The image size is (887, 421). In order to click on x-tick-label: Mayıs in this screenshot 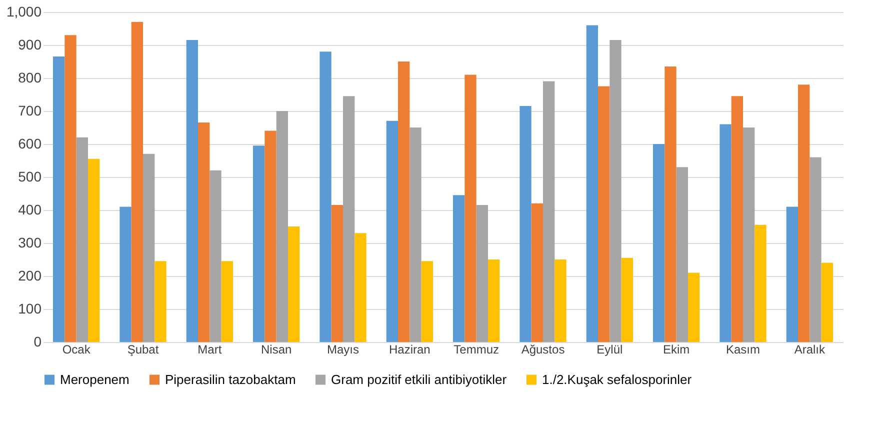, I will do `click(343, 349)`.